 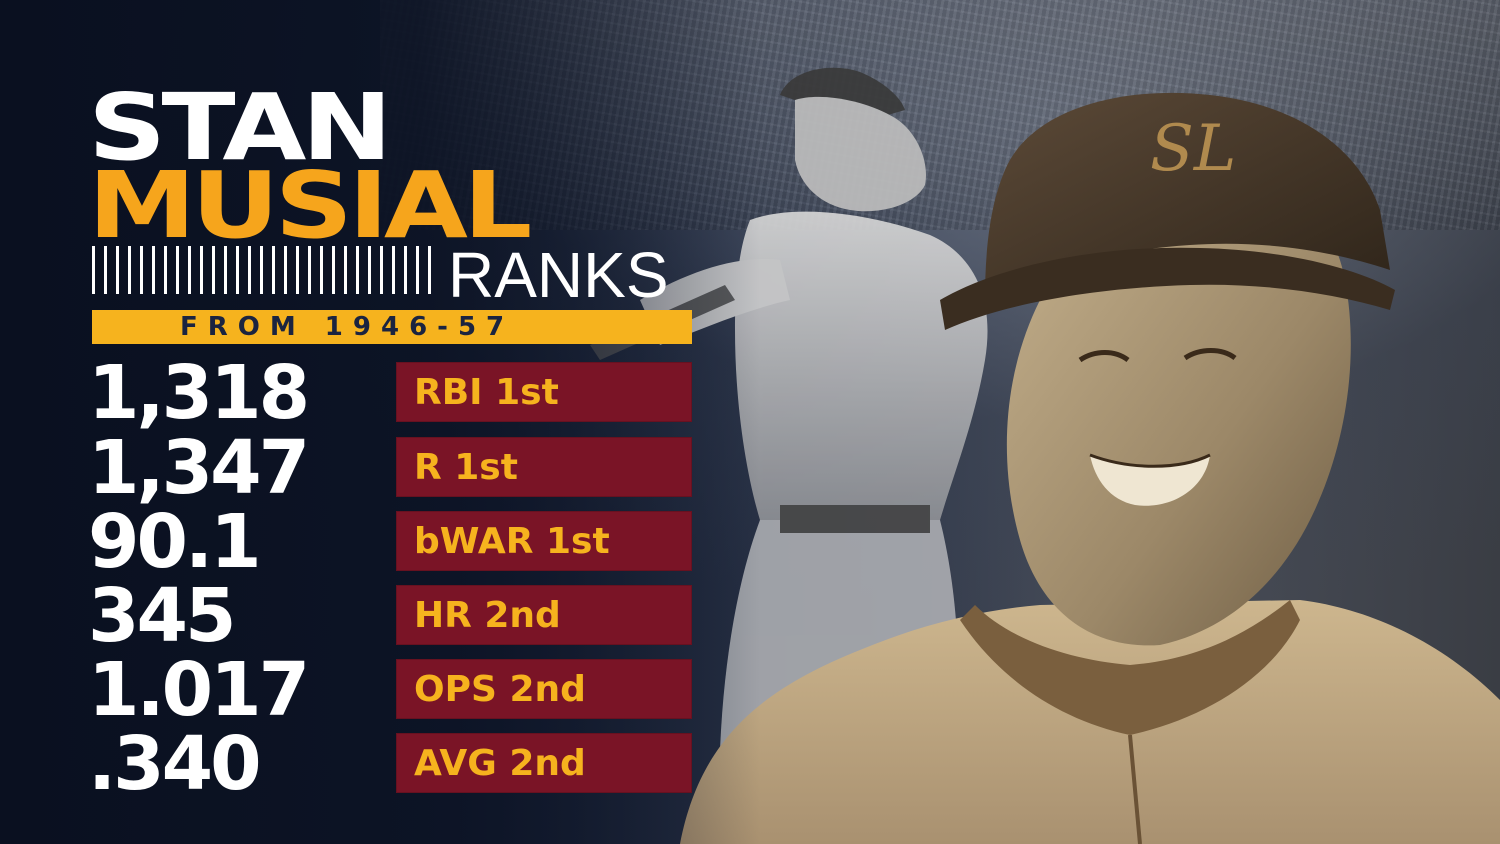 What do you see at coordinates (1193, 149) in the screenshot?
I see `svg-text: SL` at bounding box center [1193, 149].